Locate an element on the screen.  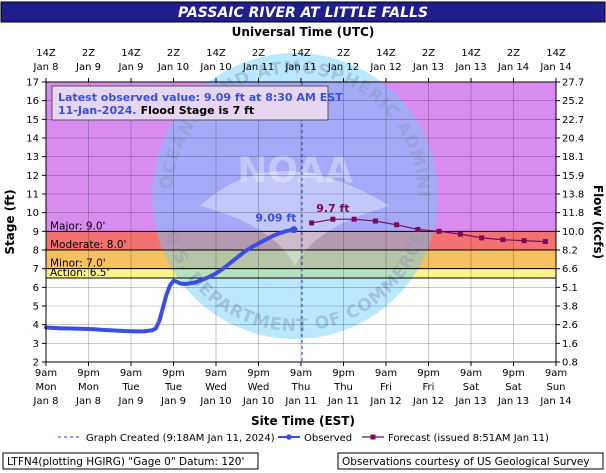
x-tick-label: Sat is located at coordinates (471, 387).